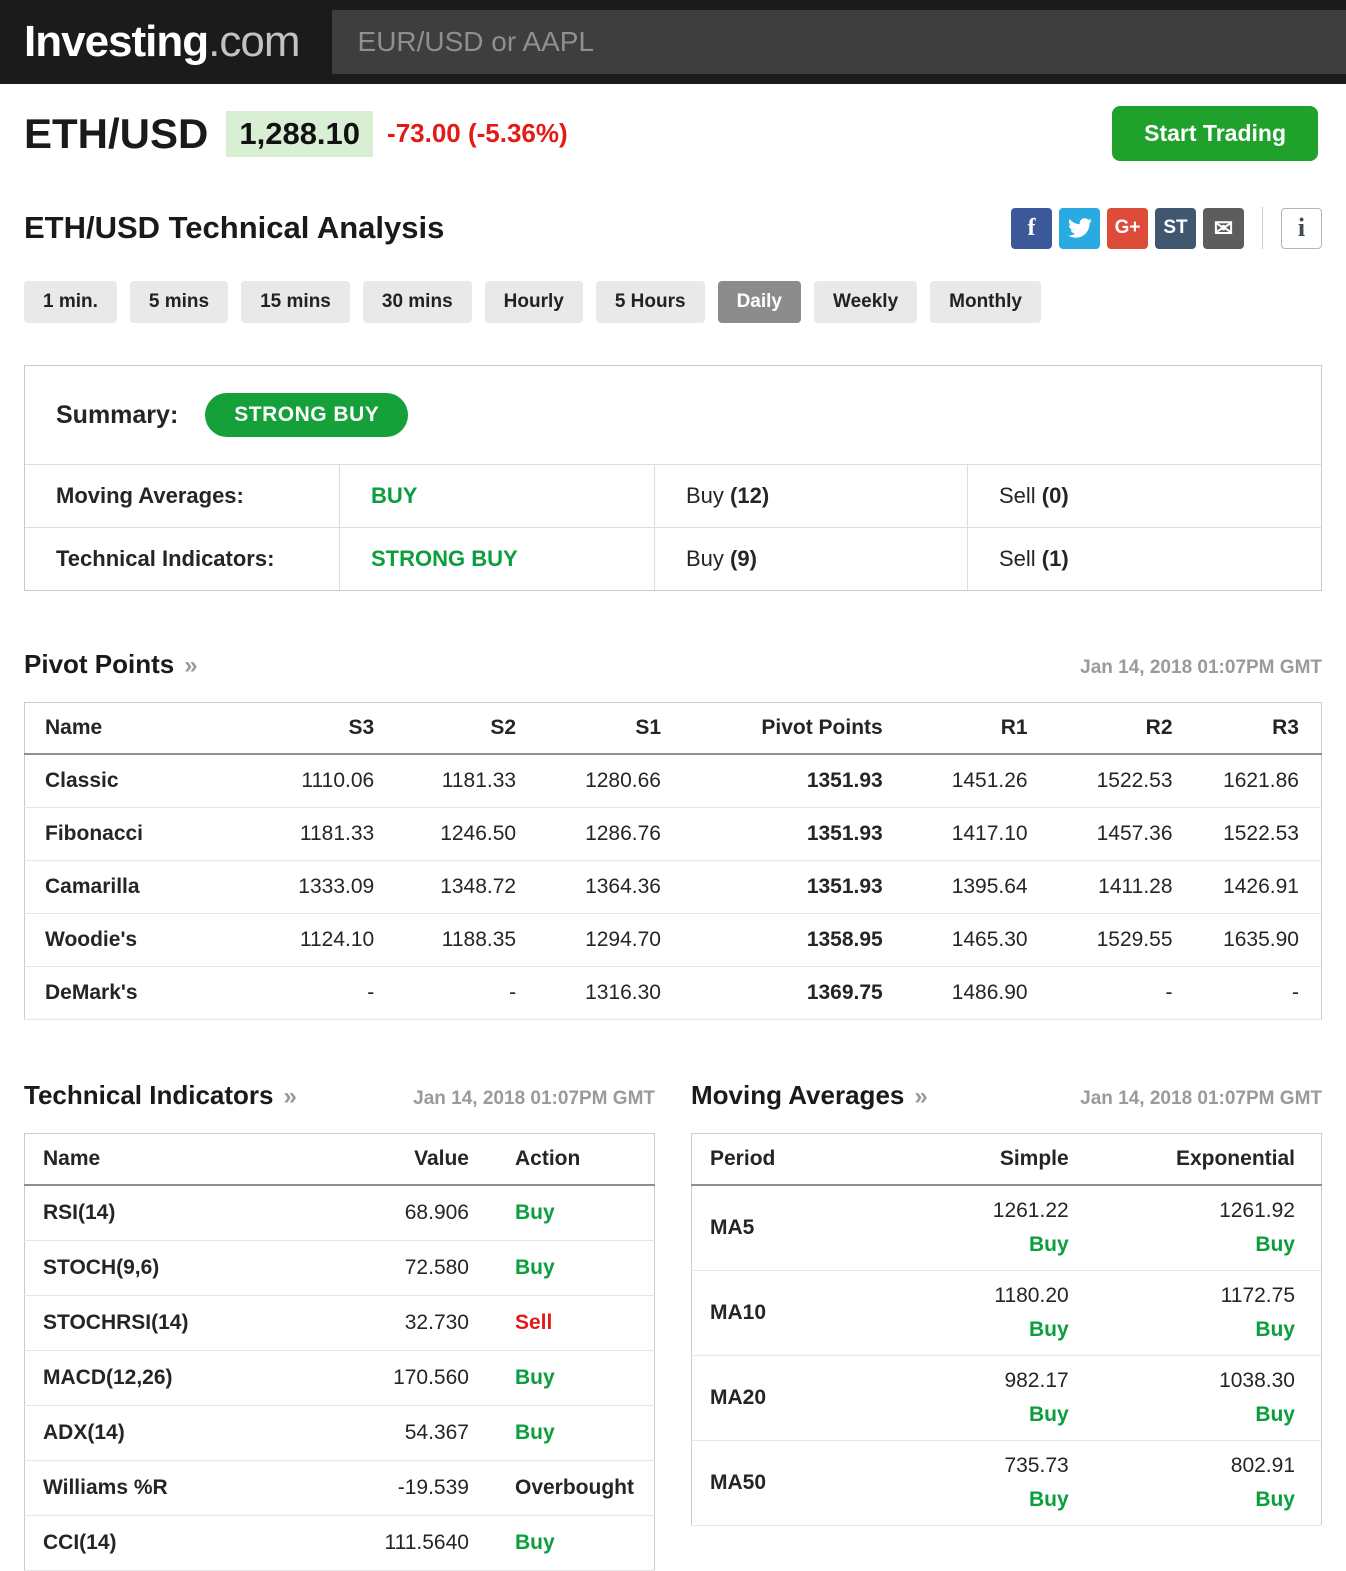 The width and height of the screenshot is (1346, 1571). Describe the element at coordinates (191, 665) in the screenshot. I see `pivot-points-more-icon: »` at that location.